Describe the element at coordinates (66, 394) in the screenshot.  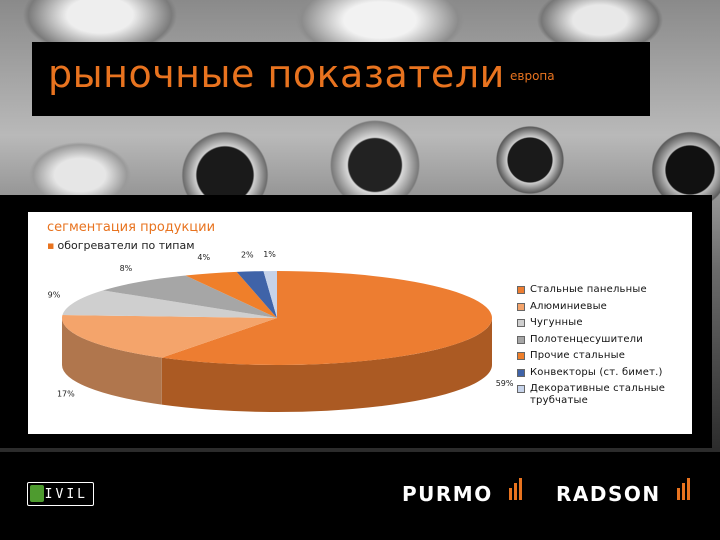
I see `pie-data-label: 17%` at that location.